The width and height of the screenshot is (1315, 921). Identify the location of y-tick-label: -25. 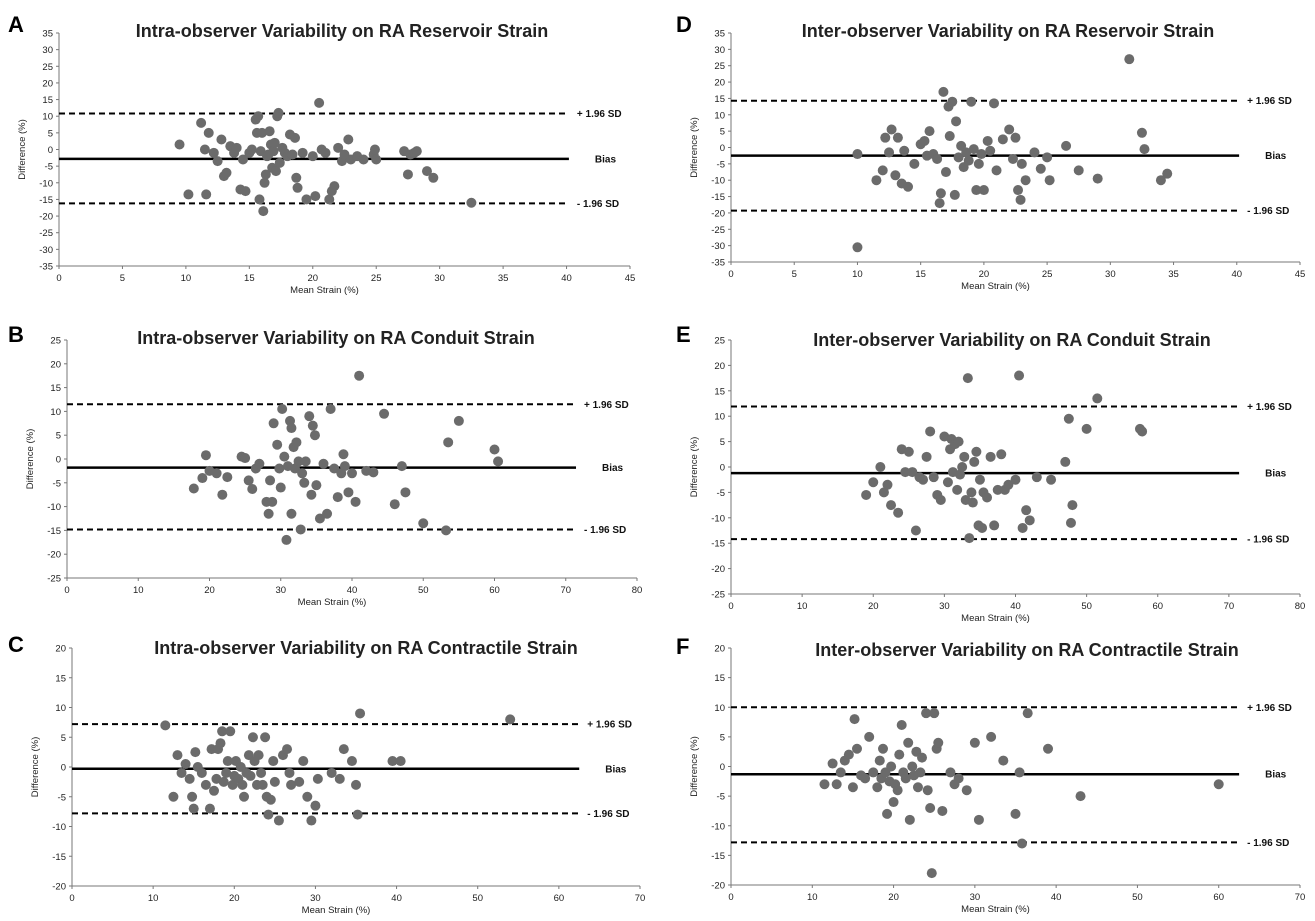
(718, 230).